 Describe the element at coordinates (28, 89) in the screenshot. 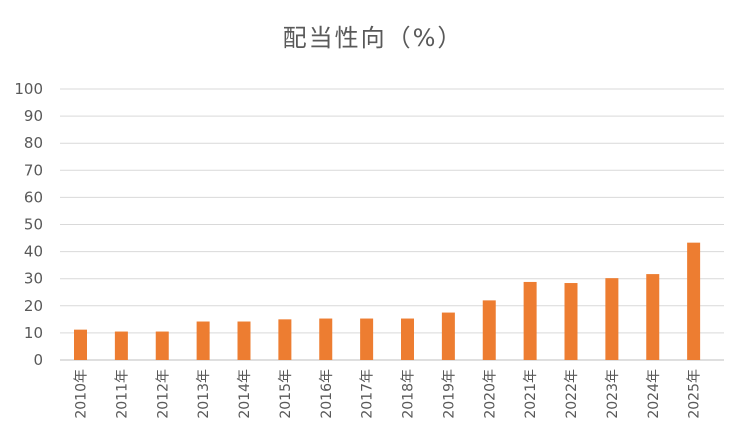

I see `y-tick-label: 100` at that location.